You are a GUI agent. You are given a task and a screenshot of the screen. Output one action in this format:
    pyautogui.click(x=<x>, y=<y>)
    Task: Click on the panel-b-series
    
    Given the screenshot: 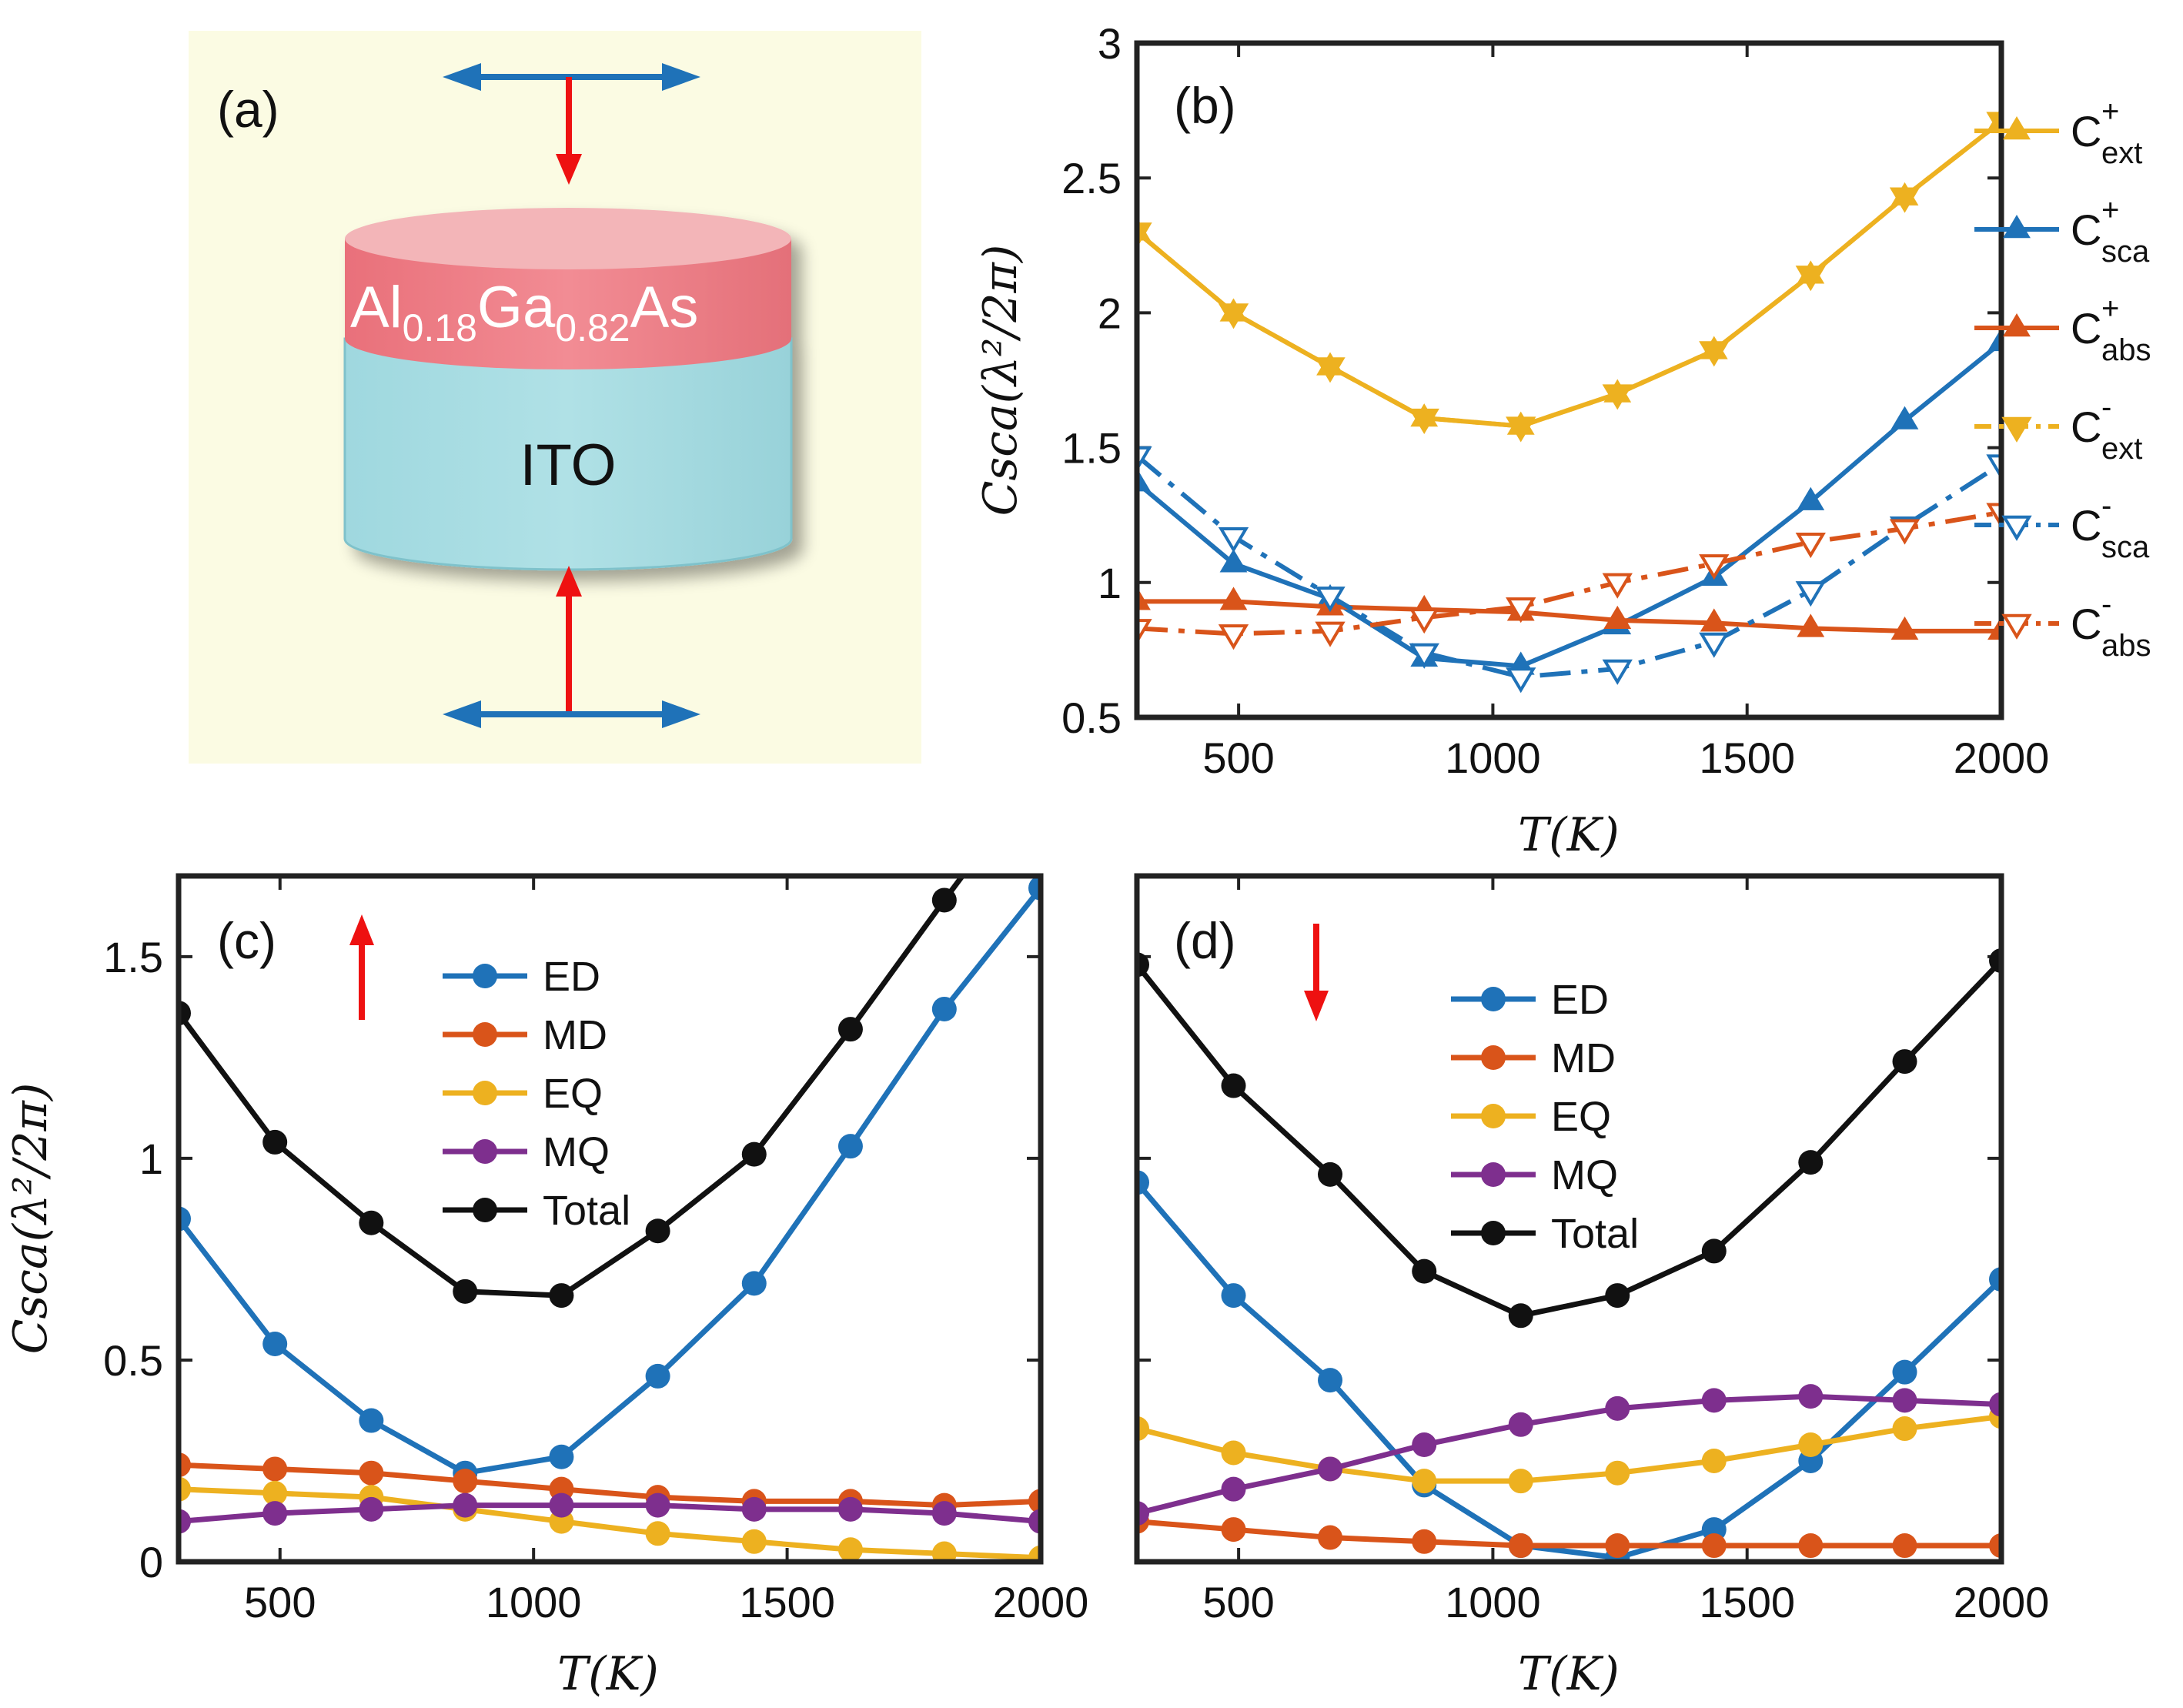 What is the action you would take?
    pyautogui.click(x=1569, y=400)
    